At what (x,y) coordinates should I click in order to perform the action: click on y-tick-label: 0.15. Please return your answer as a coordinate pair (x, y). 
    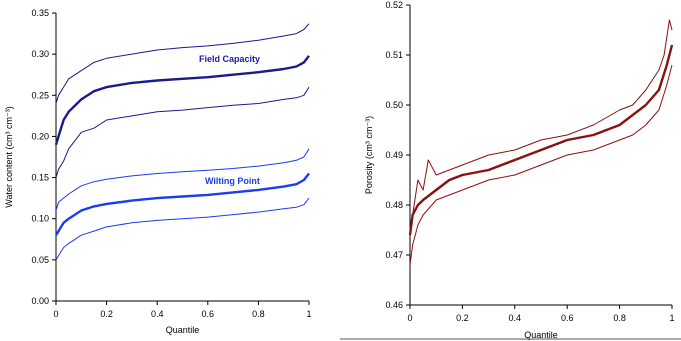
    Looking at the image, I should click on (40, 178).